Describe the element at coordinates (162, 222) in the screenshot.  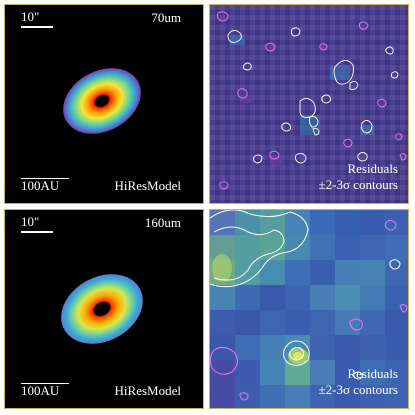
I see `wavelength-label: 160um` at that location.